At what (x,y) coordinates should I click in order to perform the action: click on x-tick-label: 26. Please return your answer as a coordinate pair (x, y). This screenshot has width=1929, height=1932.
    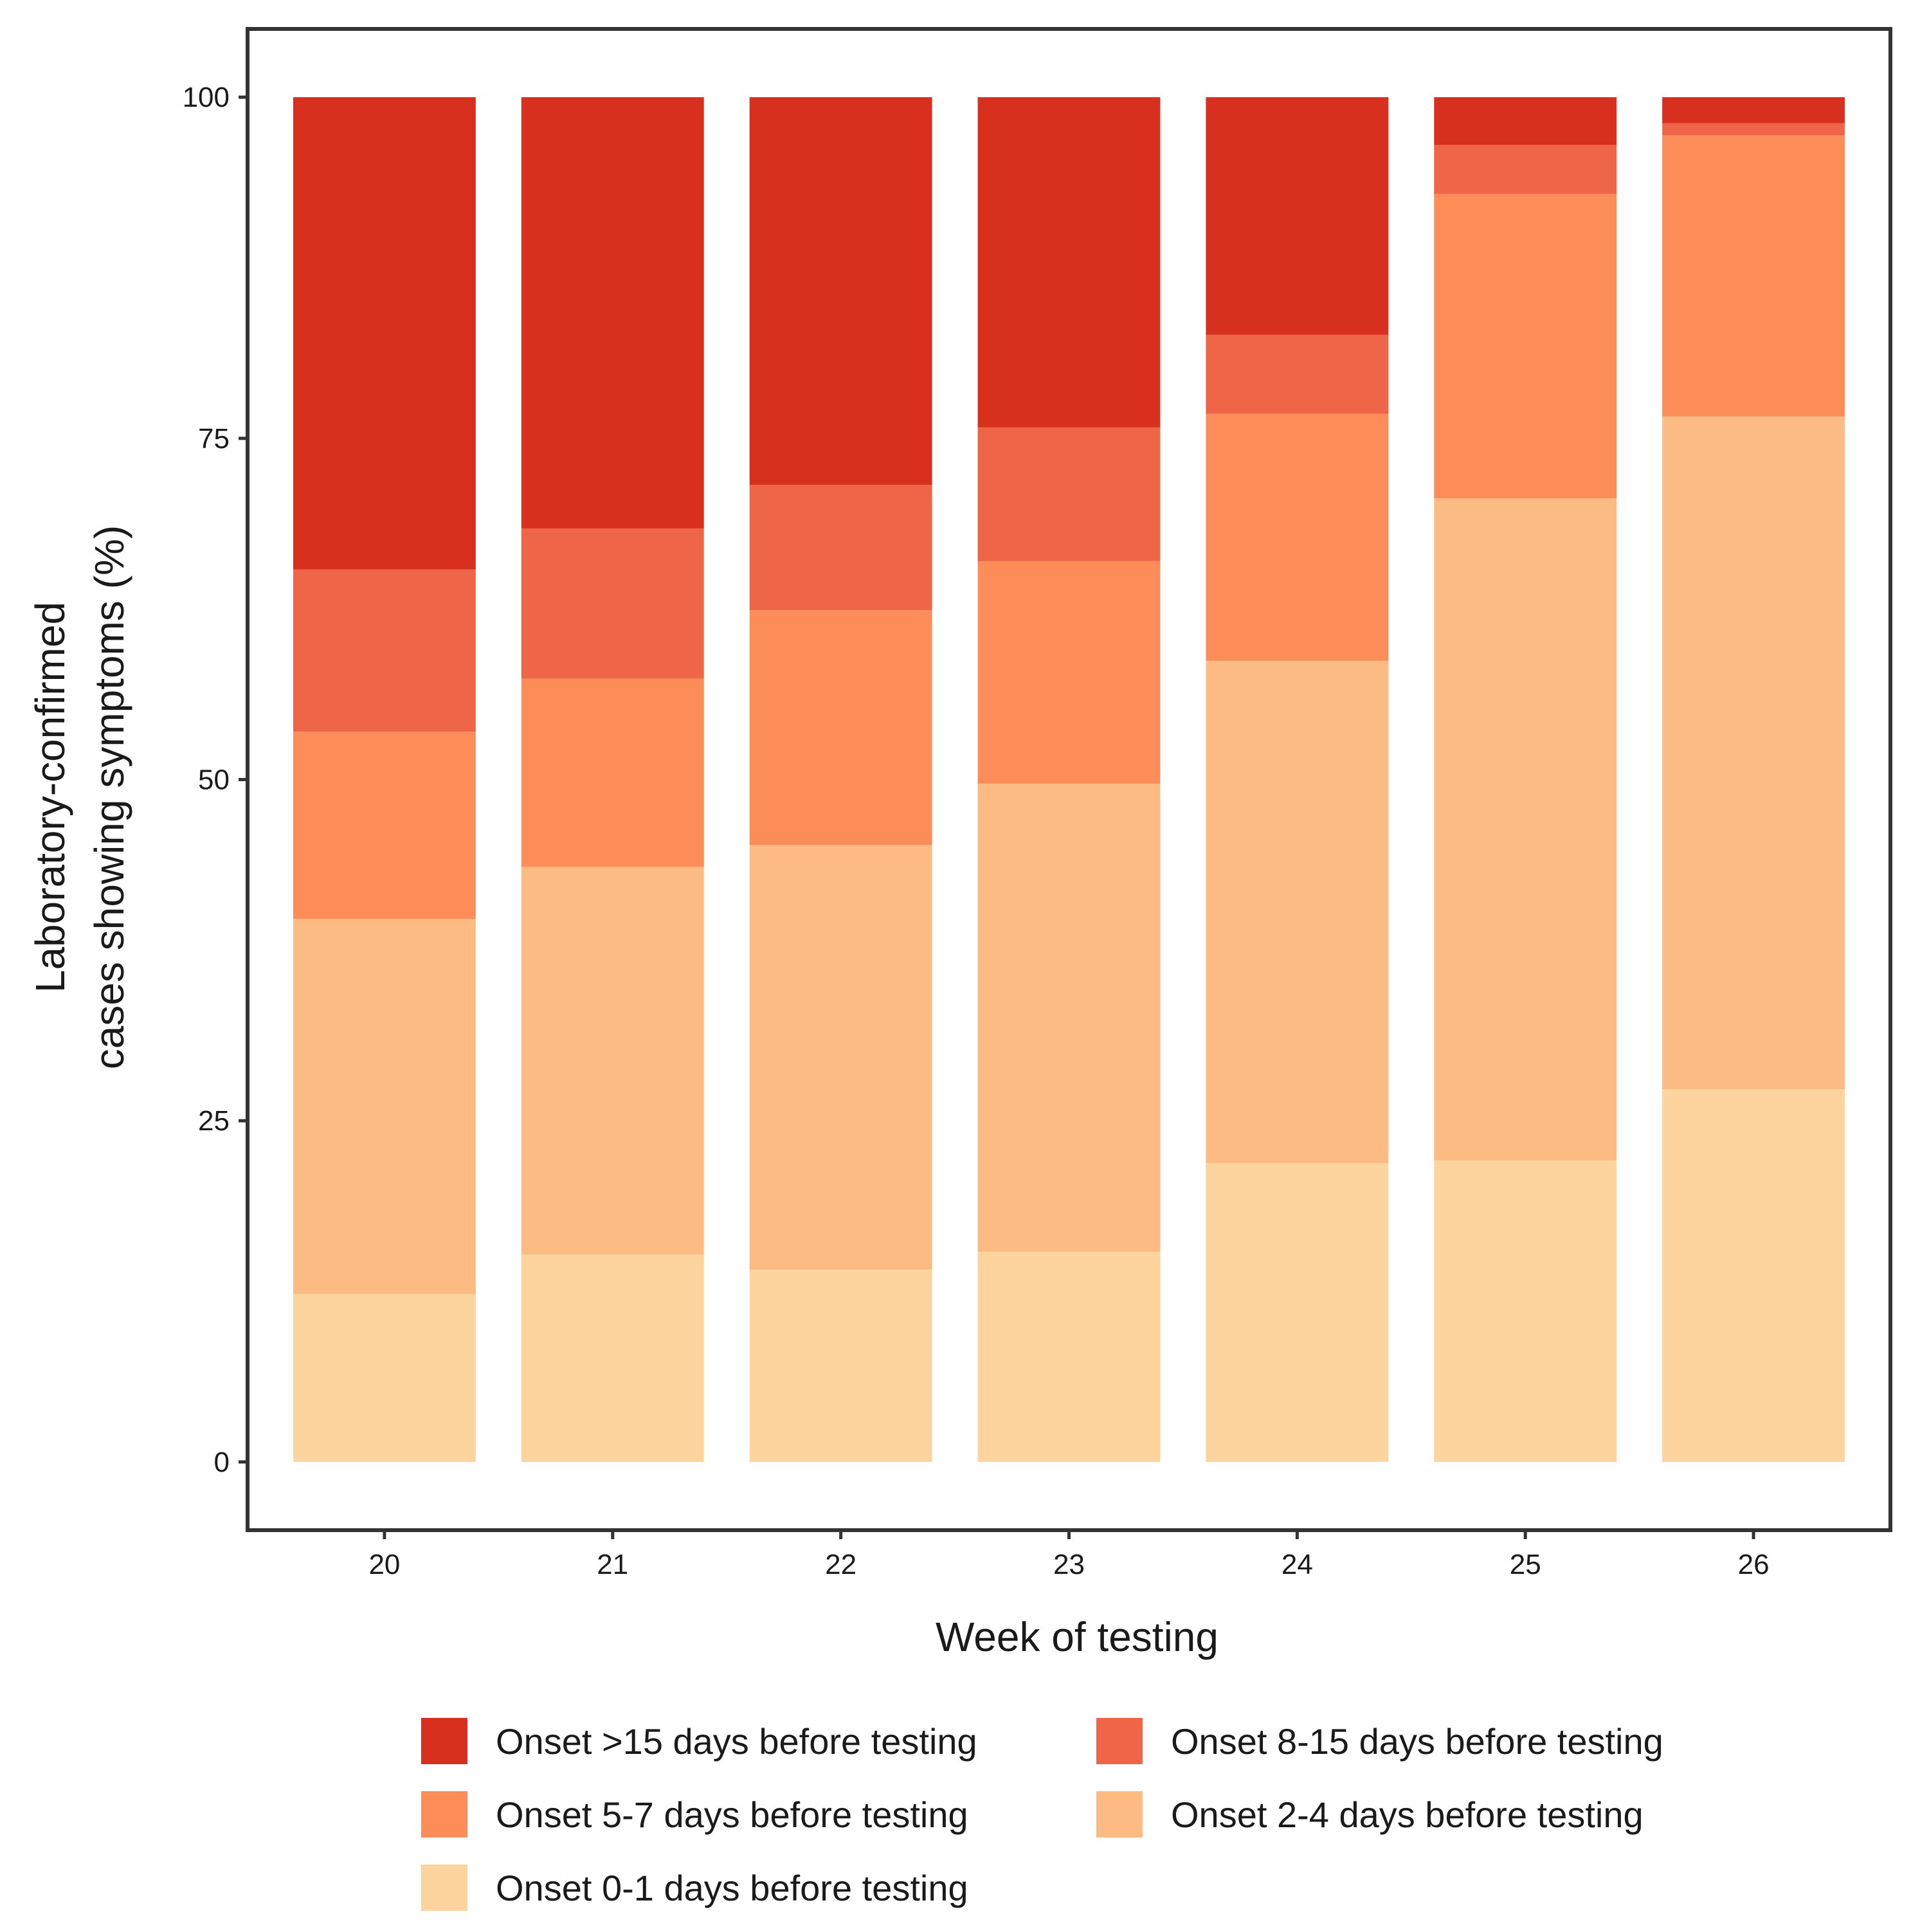
    Looking at the image, I should click on (1754, 1564).